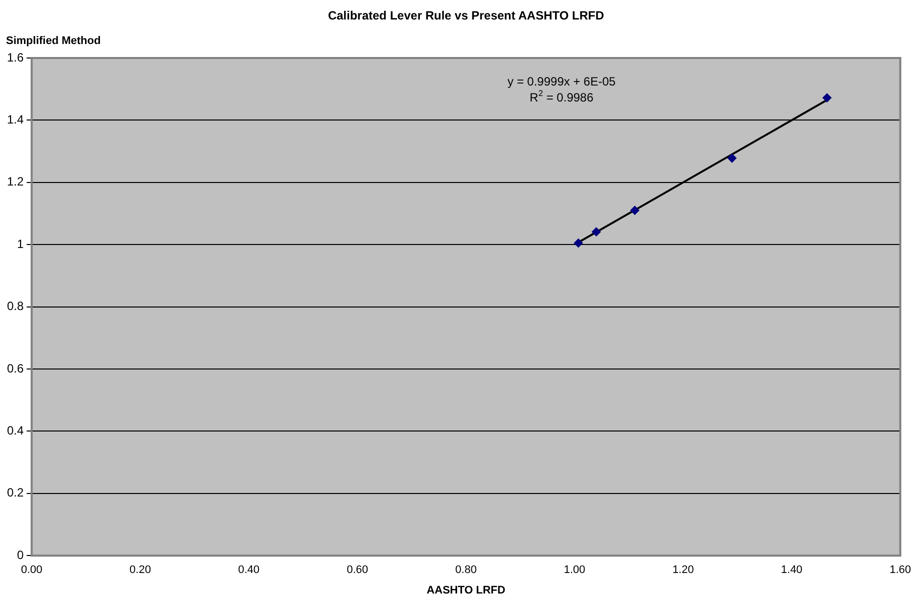  Describe the element at coordinates (357, 570) in the screenshot. I see `x-tick-label: 0.60` at that location.